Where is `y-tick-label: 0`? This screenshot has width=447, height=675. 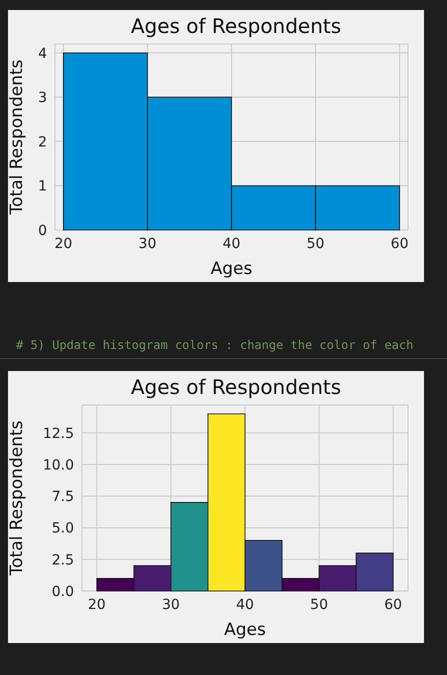
y-tick-label: 0 is located at coordinates (42, 230).